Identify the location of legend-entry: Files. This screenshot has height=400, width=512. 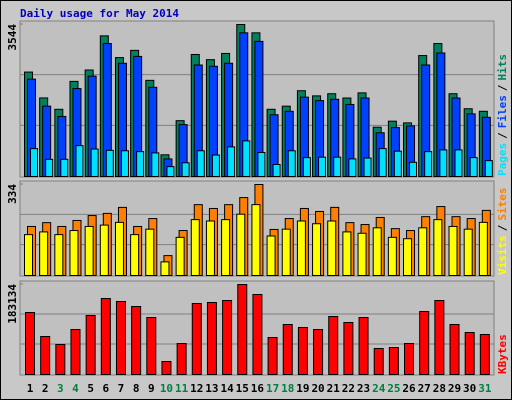
(502, 111).